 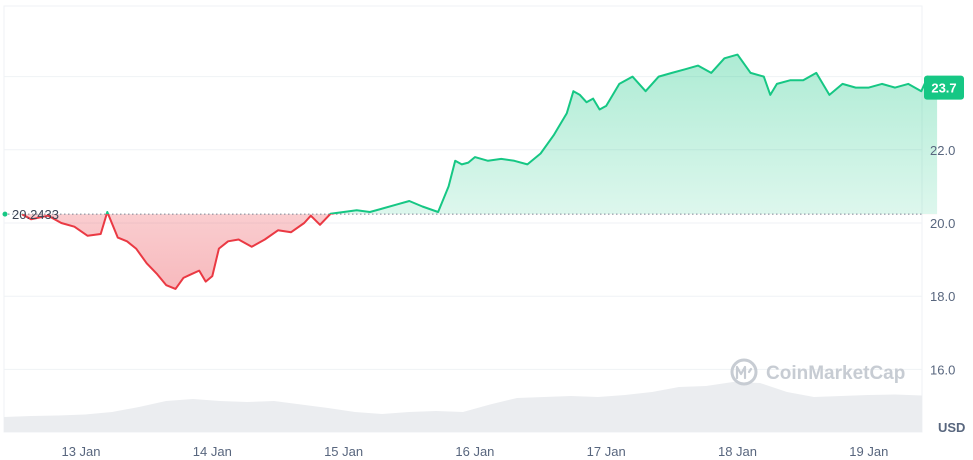 I want to click on watermark-text: CoinMarketCap, so click(x=835, y=373).